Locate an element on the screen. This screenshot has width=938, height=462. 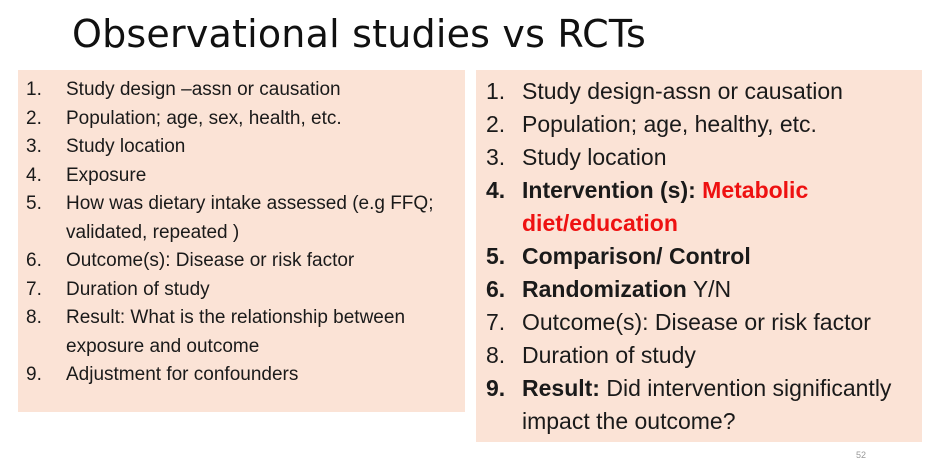
list-item: 5. Comparison/ Control is located at coordinates (618, 256).